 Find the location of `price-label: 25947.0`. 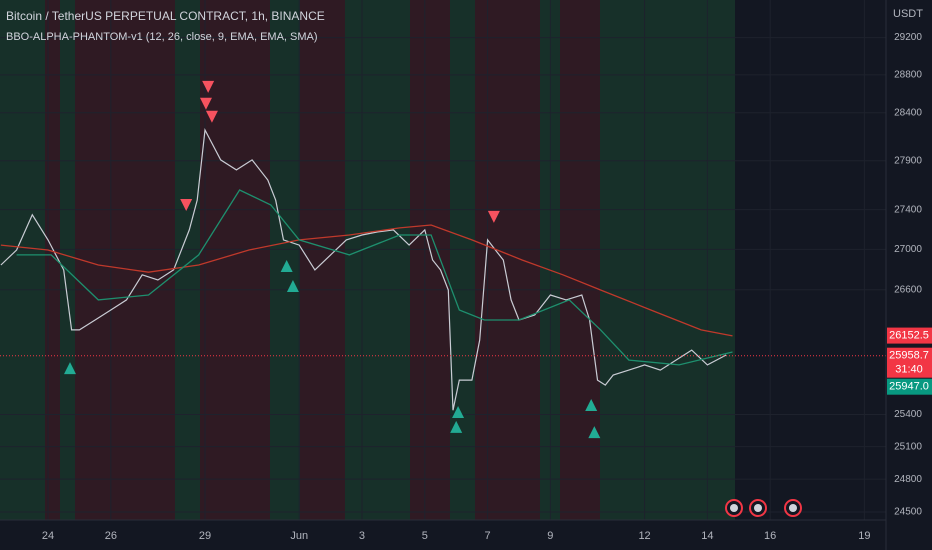

price-label: 25947.0 is located at coordinates (909, 387).